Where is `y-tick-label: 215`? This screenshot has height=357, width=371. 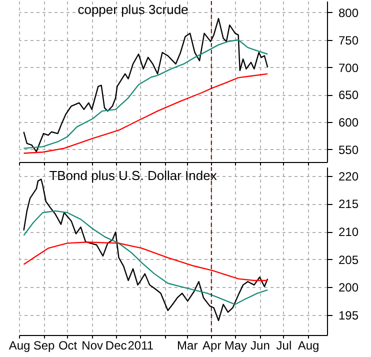 y-tick-label: 215 is located at coordinates (348, 204).